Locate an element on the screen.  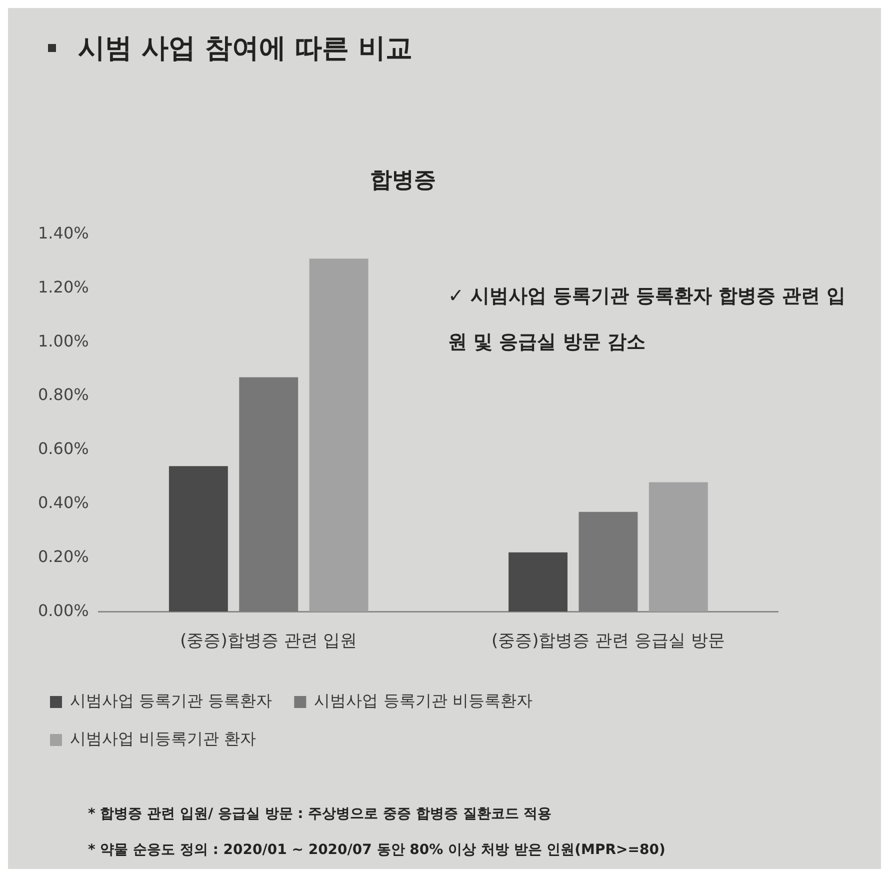
y-tick-label: 0.00% is located at coordinates (63, 610).